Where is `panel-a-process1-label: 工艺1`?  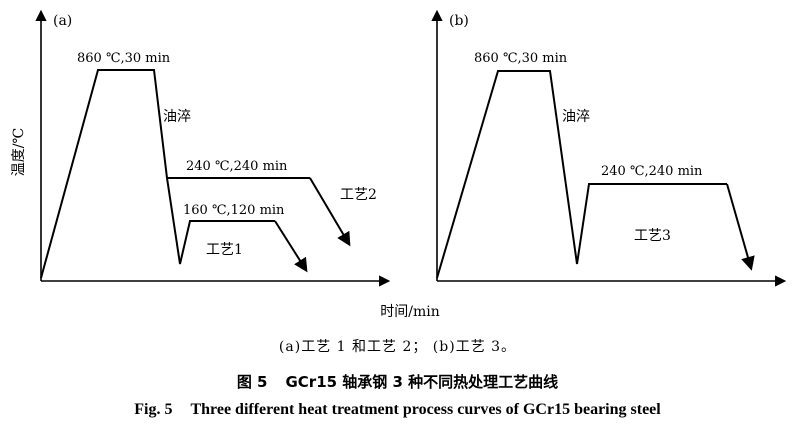 panel-a-process1-label: 工艺1 is located at coordinates (224, 250).